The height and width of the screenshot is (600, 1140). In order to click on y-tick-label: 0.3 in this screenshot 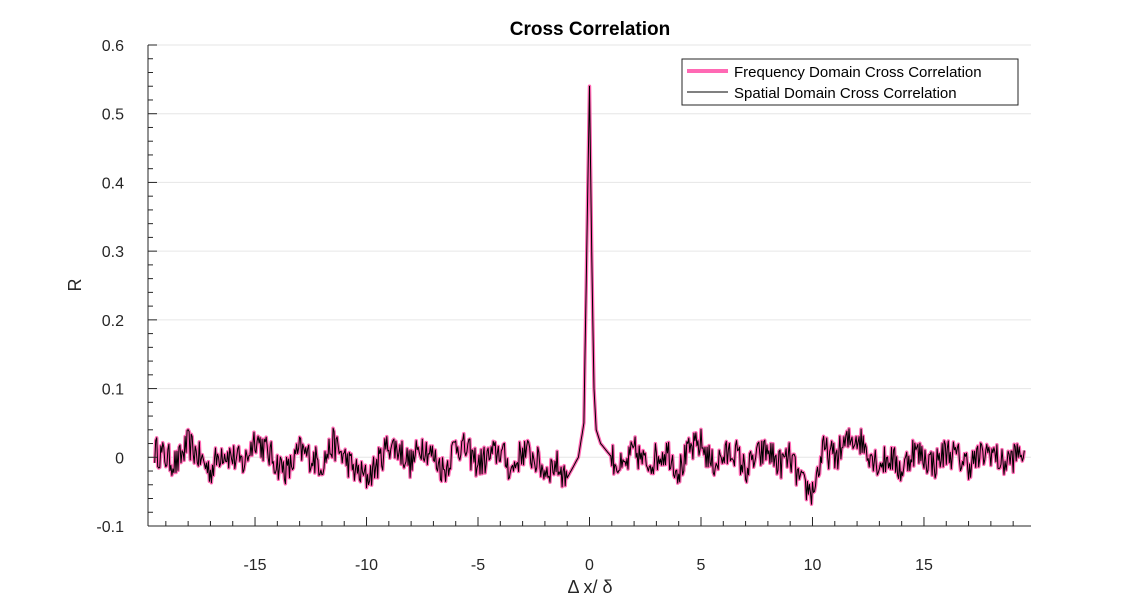, I will do `click(113, 252)`.